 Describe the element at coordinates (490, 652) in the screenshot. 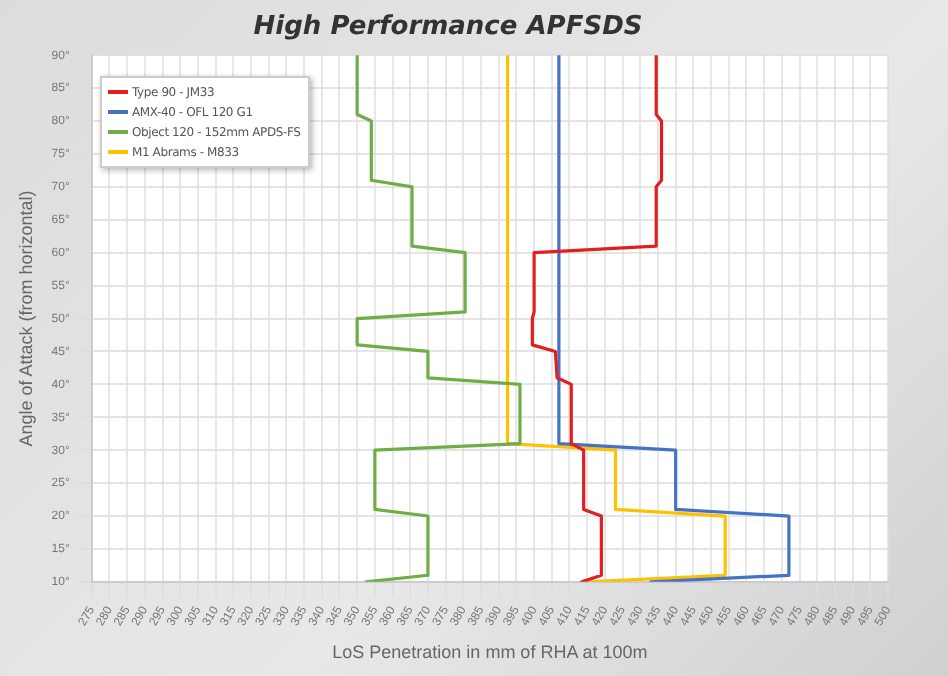

I see `x-axis-title: LoS Penetration in mm of RHA at 100m` at that location.